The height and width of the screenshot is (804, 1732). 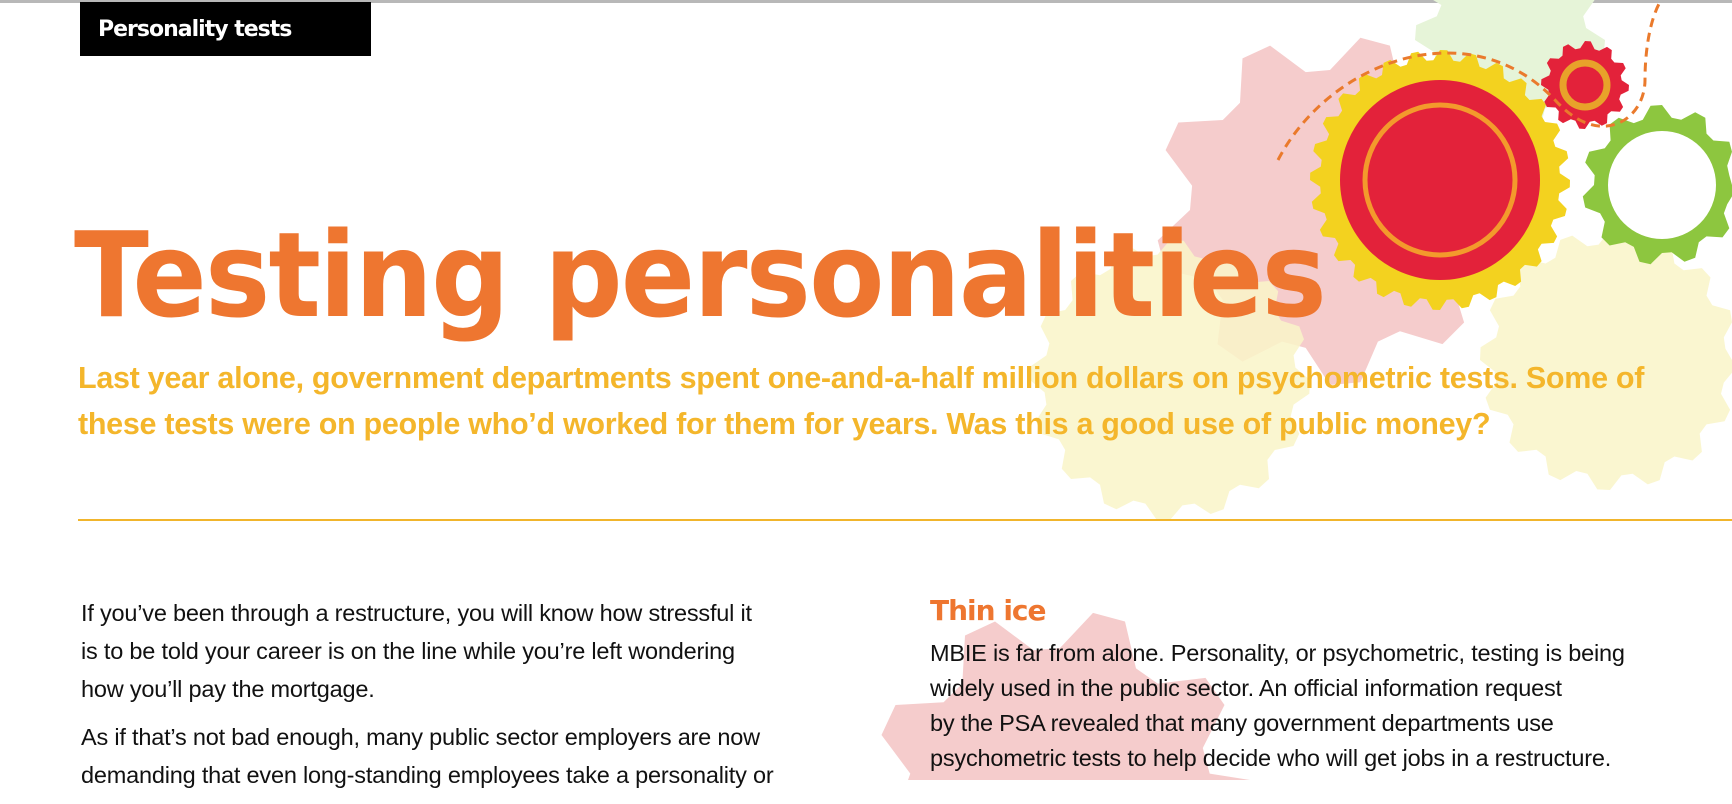 What do you see at coordinates (1662, 185) in the screenshot?
I see `green-gear-hole` at bounding box center [1662, 185].